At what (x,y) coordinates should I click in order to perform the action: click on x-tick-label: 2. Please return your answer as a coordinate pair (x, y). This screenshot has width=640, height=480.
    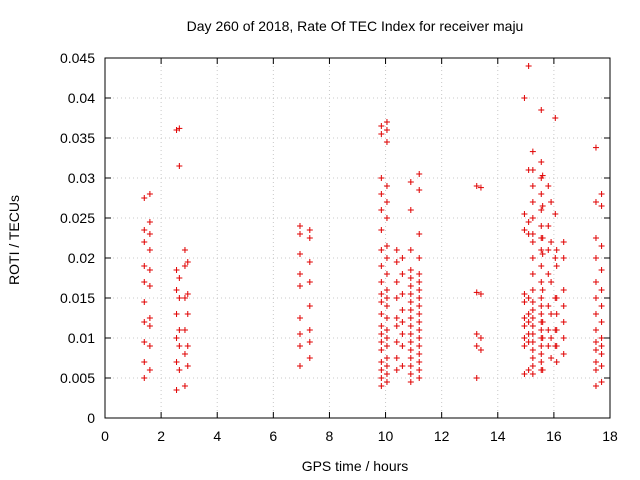
    Looking at the image, I should click on (161, 436).